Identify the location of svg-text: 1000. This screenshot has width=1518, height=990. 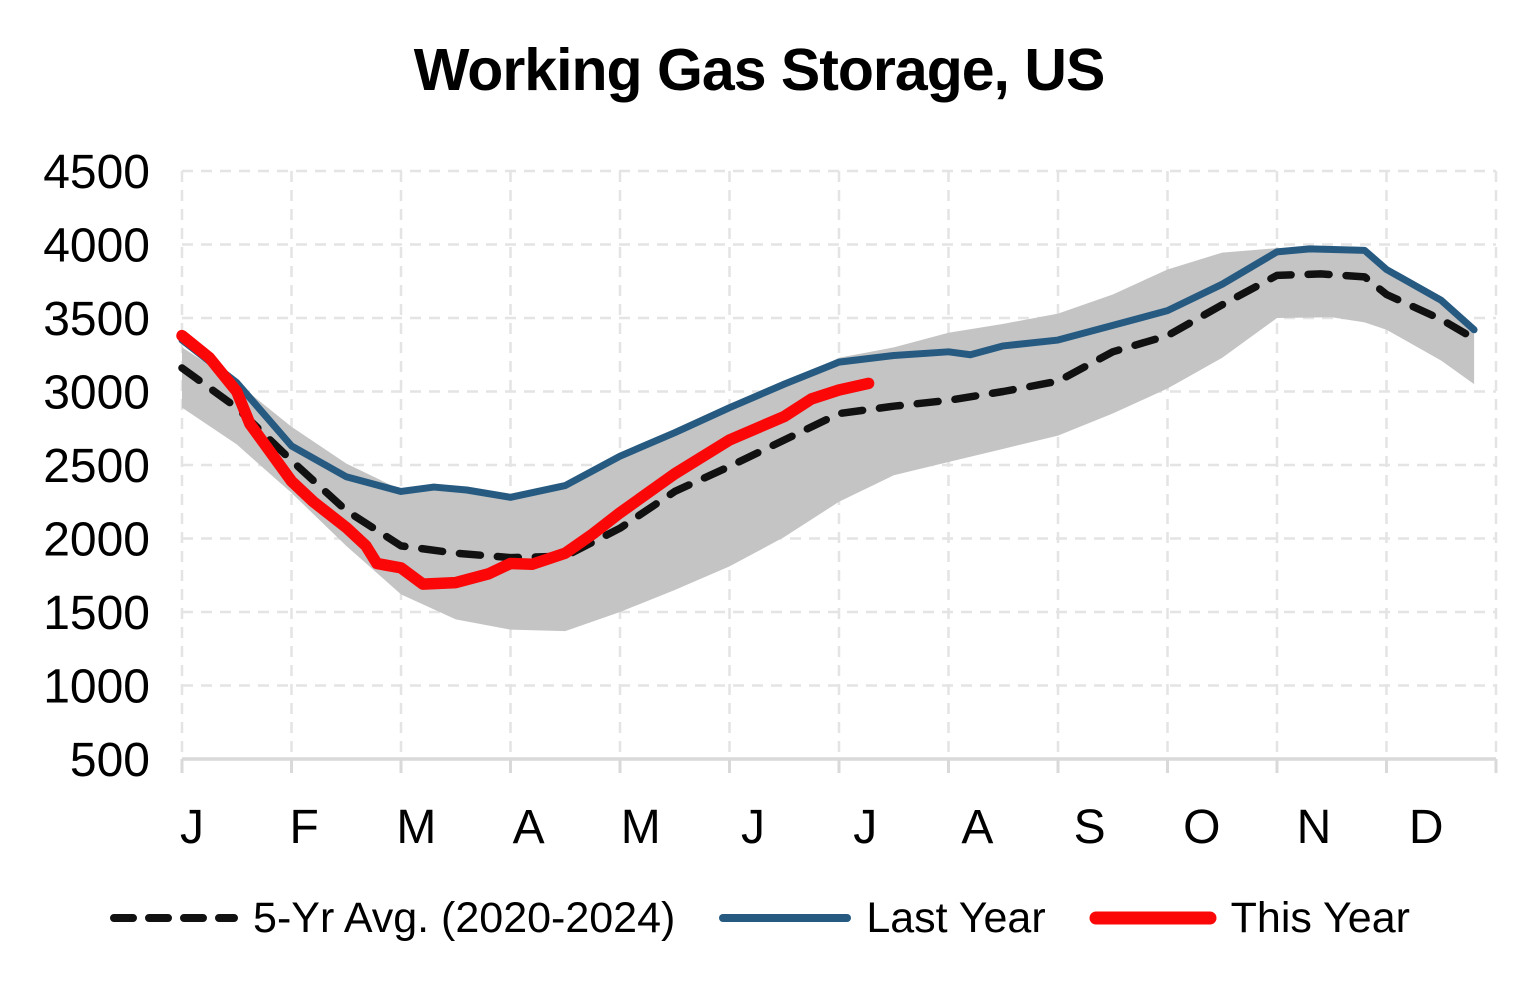
(96, 686).